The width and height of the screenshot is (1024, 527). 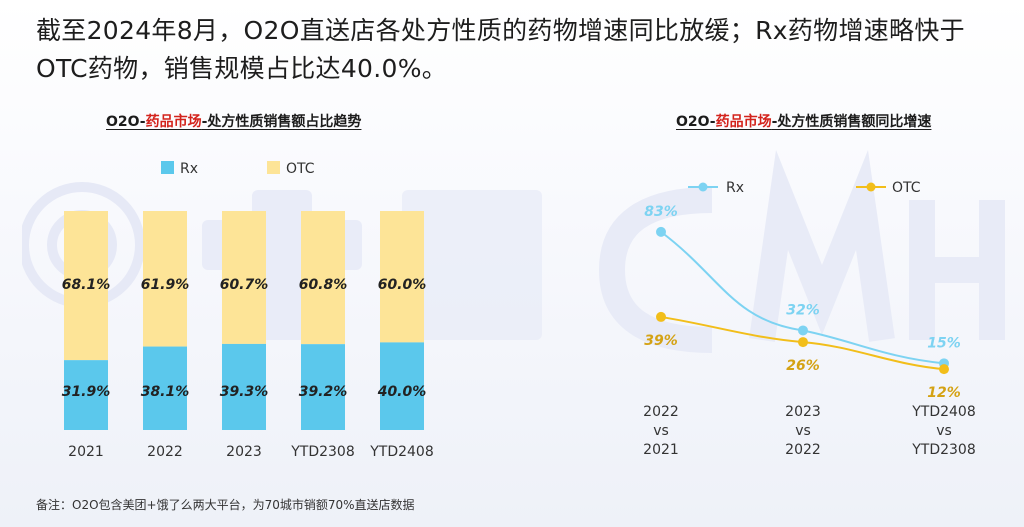 What do you see at coordinates (804, 122) in the screenshot?
I see `line-chart-title: O2O-药品市场-处方性质销售额同比增速` at bounding box center [804, 122].